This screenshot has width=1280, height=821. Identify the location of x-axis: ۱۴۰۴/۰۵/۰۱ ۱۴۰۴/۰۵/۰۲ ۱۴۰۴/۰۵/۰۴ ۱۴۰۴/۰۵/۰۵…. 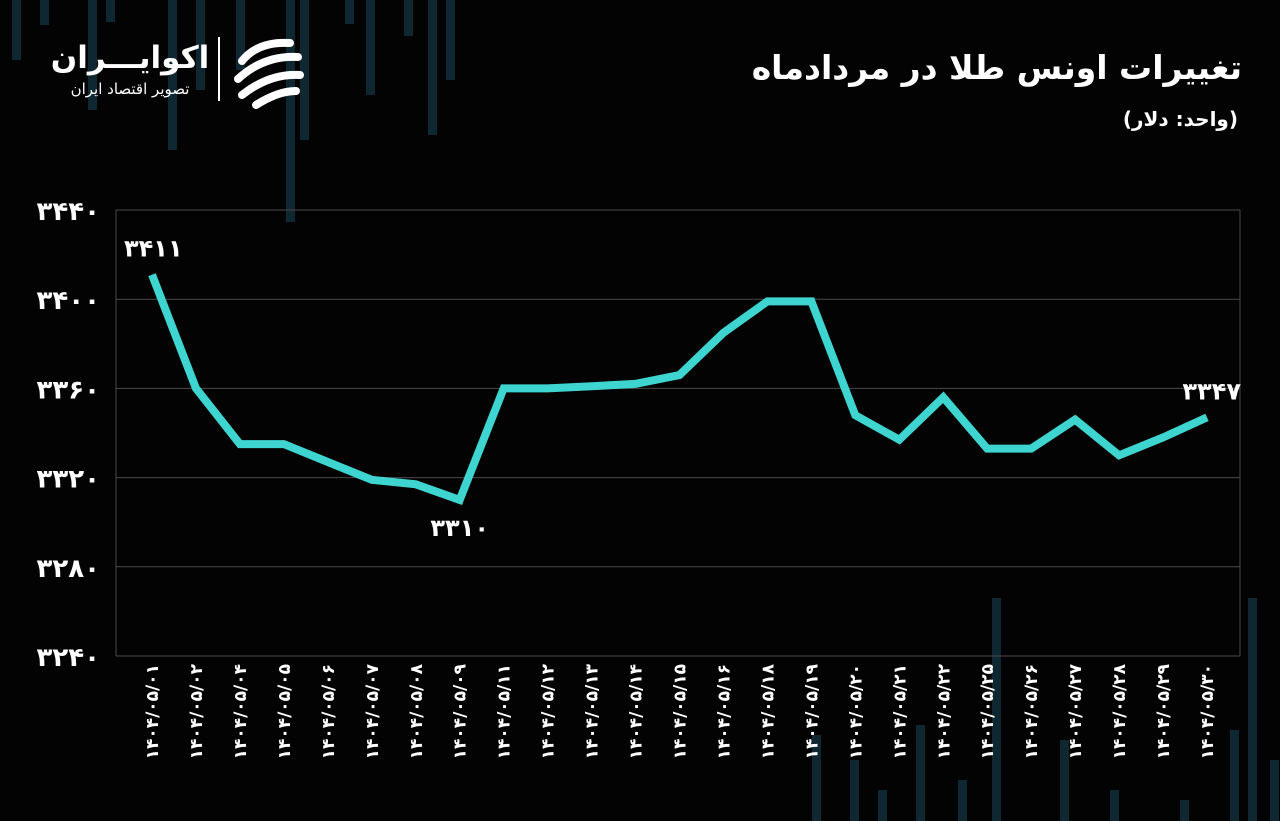
(680, 711).